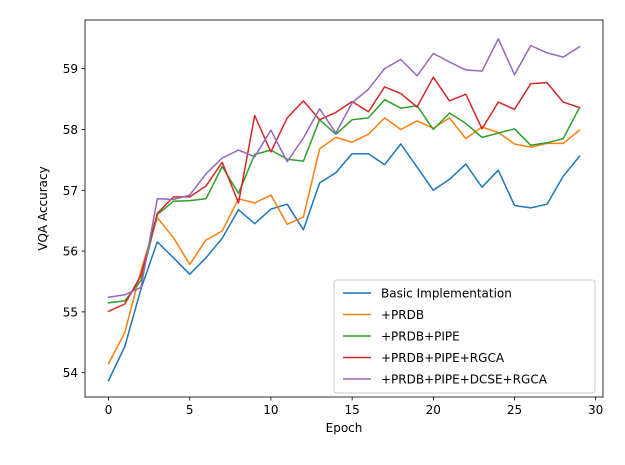 This screenshot has height=465, width=625. I want to click on x-tick-label: 20, so click(433, 410).